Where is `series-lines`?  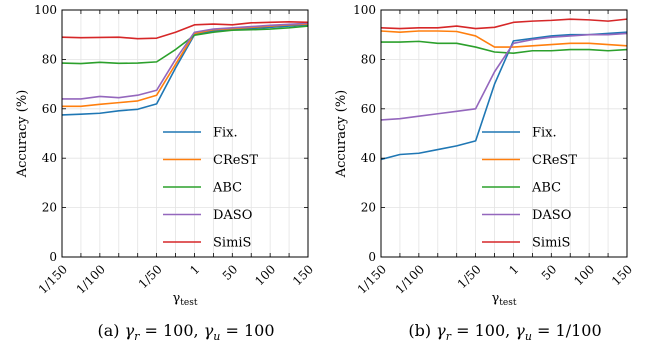 series-lines is located at coordinates (185, 68).